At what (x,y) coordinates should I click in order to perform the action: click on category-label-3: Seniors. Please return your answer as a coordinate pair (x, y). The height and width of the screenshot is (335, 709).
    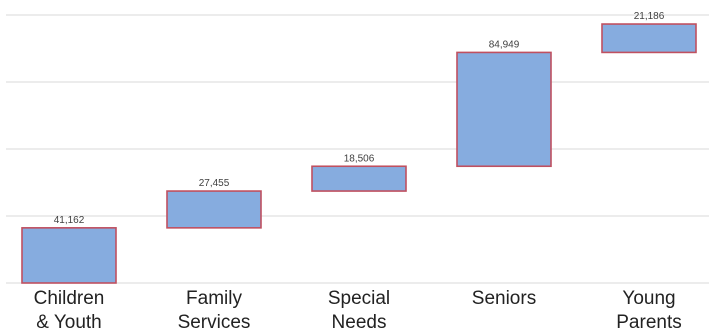
    Looking at the image, I should click on (504, 298).